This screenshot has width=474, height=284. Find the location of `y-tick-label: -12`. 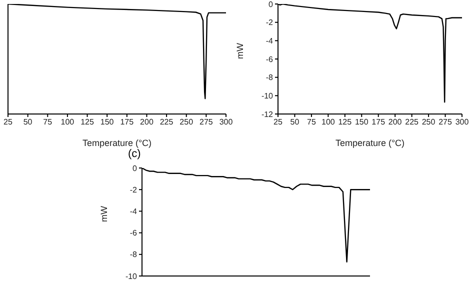

y-tick-label: -12 is located at coordinates (267, 114).